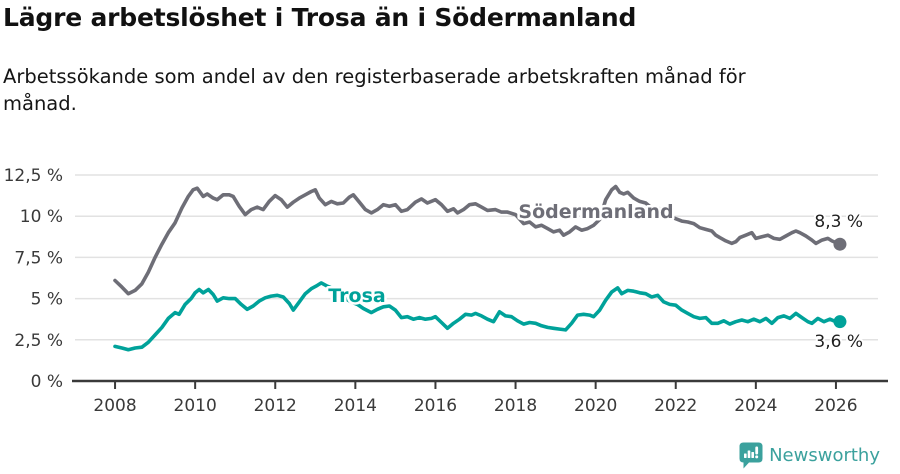 The height and width of the screenshot is (474, 900). What do you see at coordinates (835, 406) in the screenshot?
I see `x-tick-label: 2026` at bounding box center [835, 406].